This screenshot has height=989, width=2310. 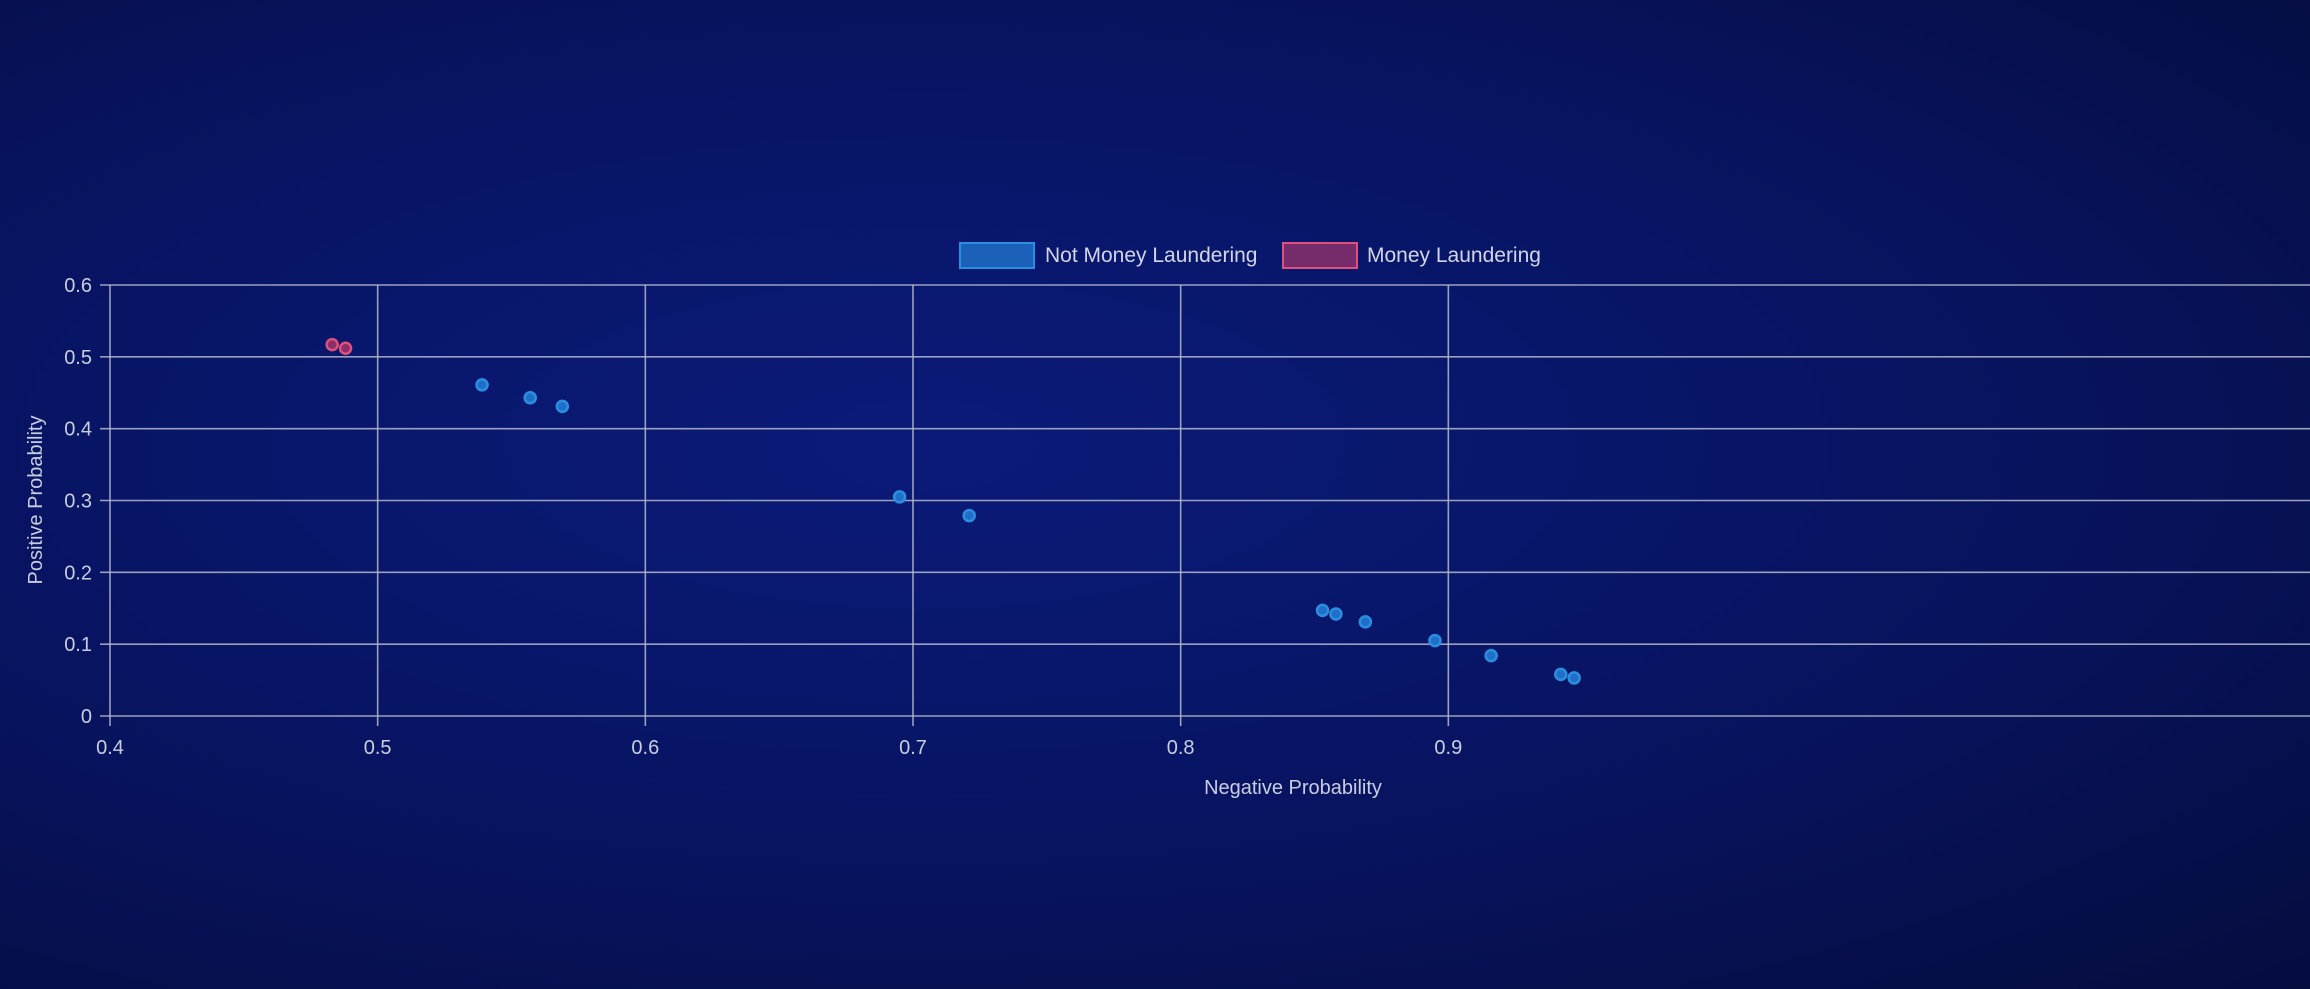 What do you see at coordinates (78, 430) in the screenshot?
I see `y-tick-label: 0.4` at bounding box center [78, 430].